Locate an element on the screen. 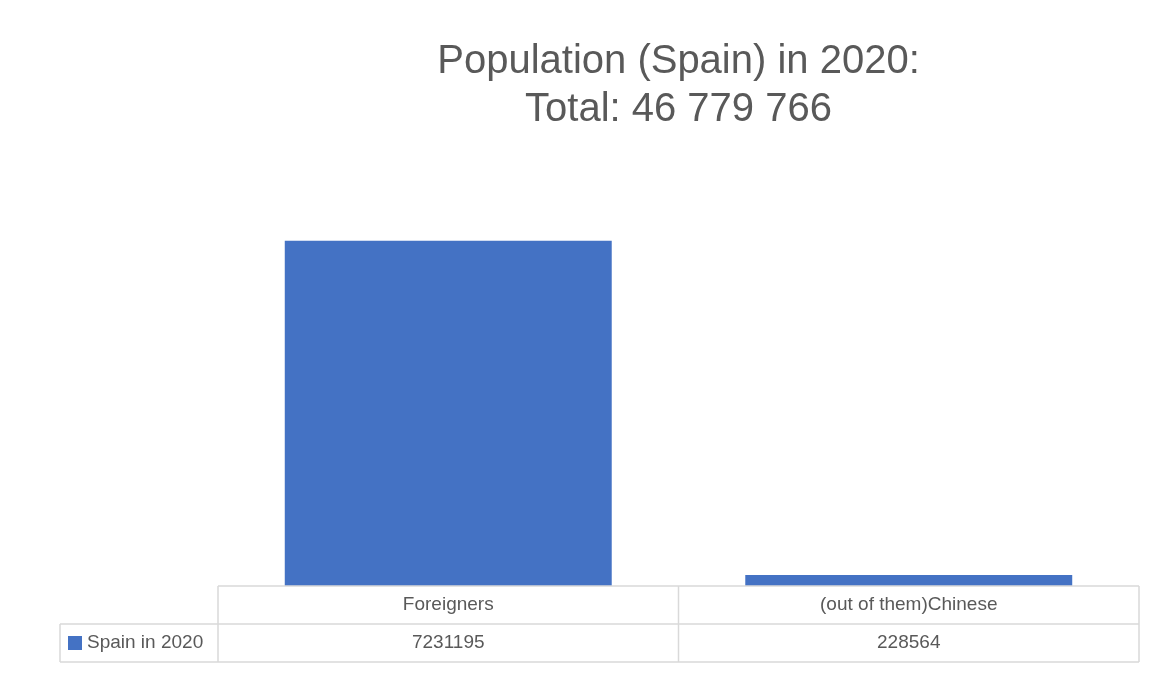 The image size is (1153, 675). data-label: 7231195 is located at coordinates (448, 642).